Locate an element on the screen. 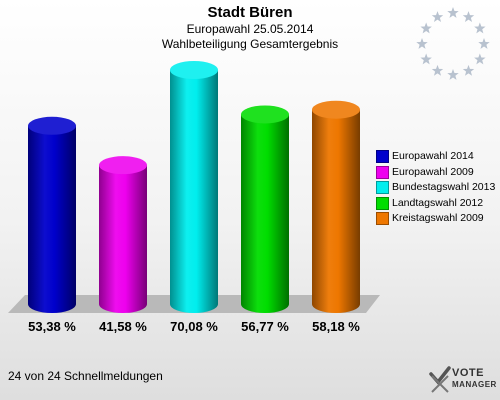 The height and width of the screenshot is (400, 500). value-label-5: 58,18 % is located at coordinates (336, 326).